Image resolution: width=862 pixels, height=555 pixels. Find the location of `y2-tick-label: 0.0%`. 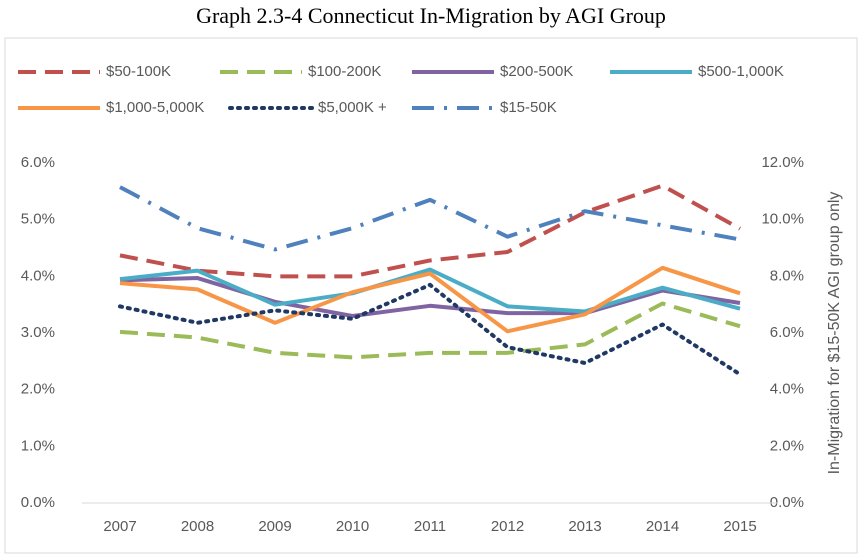

y2-tick-label: 0.0% is located at coordinates (787, 502).